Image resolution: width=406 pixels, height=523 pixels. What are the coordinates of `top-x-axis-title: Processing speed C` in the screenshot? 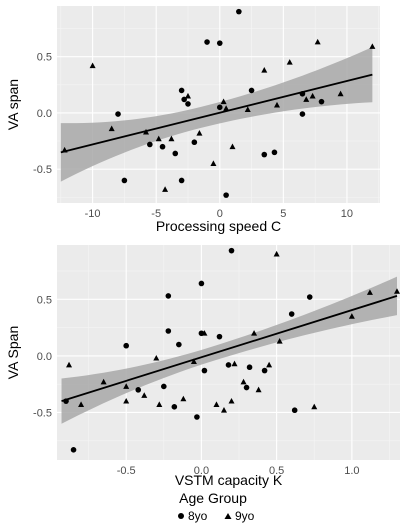 It's located at (218, 226).